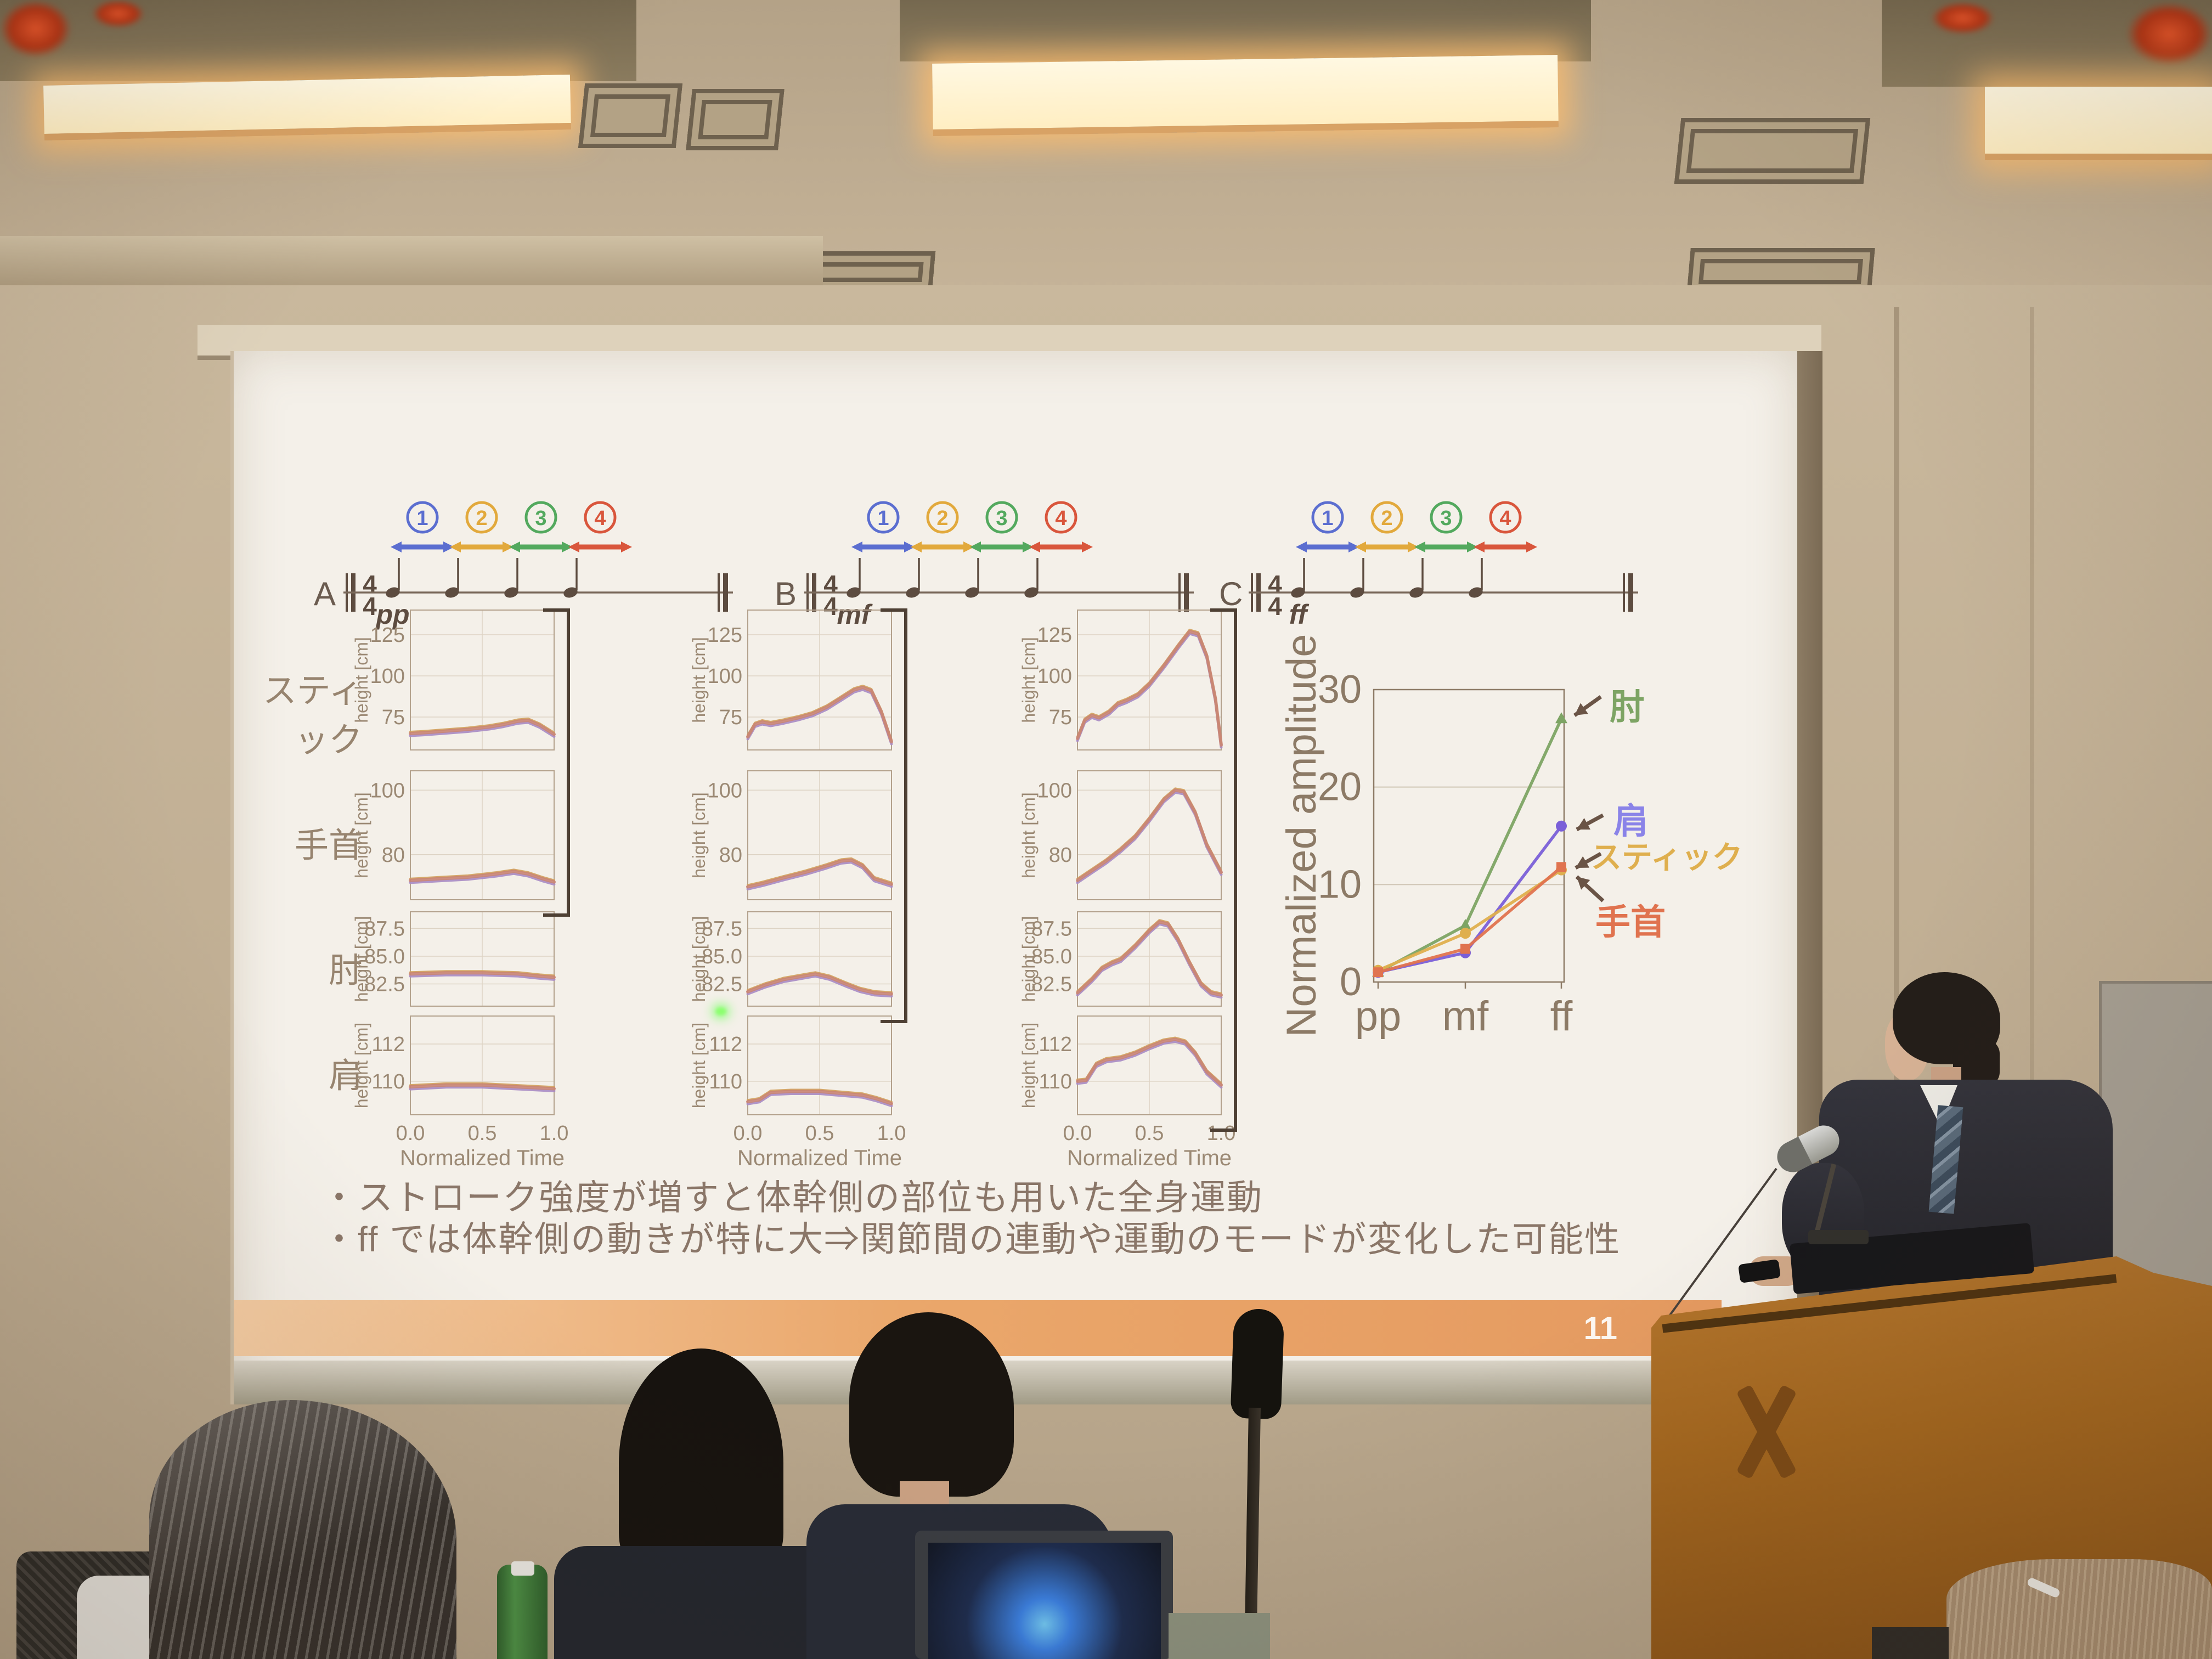 Image resolution: width=2212 pixels, height=1659 pixels. I want to click on laser-pointer-dot, so click(720, 1011).